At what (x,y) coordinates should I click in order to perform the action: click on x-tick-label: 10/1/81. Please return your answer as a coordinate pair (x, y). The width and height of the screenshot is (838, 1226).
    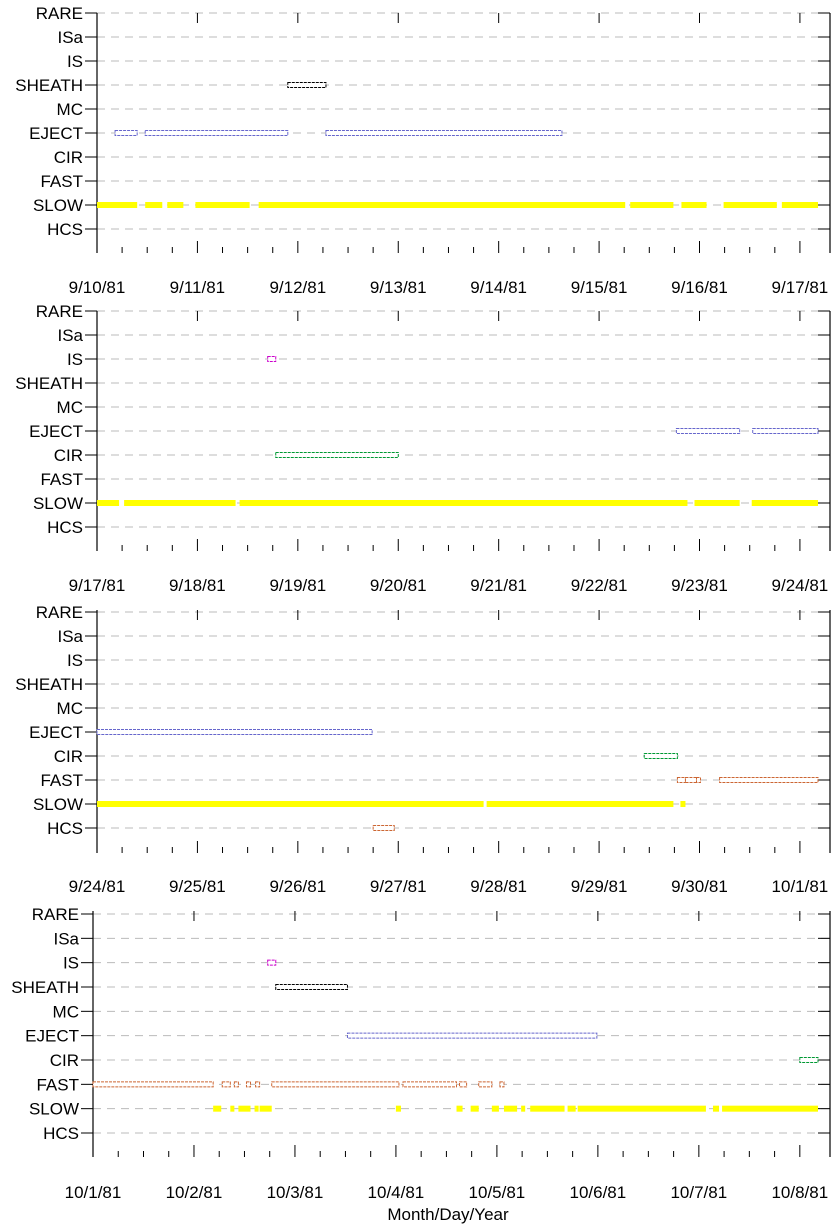
    Looking at the image, I should click on (93, 1192).